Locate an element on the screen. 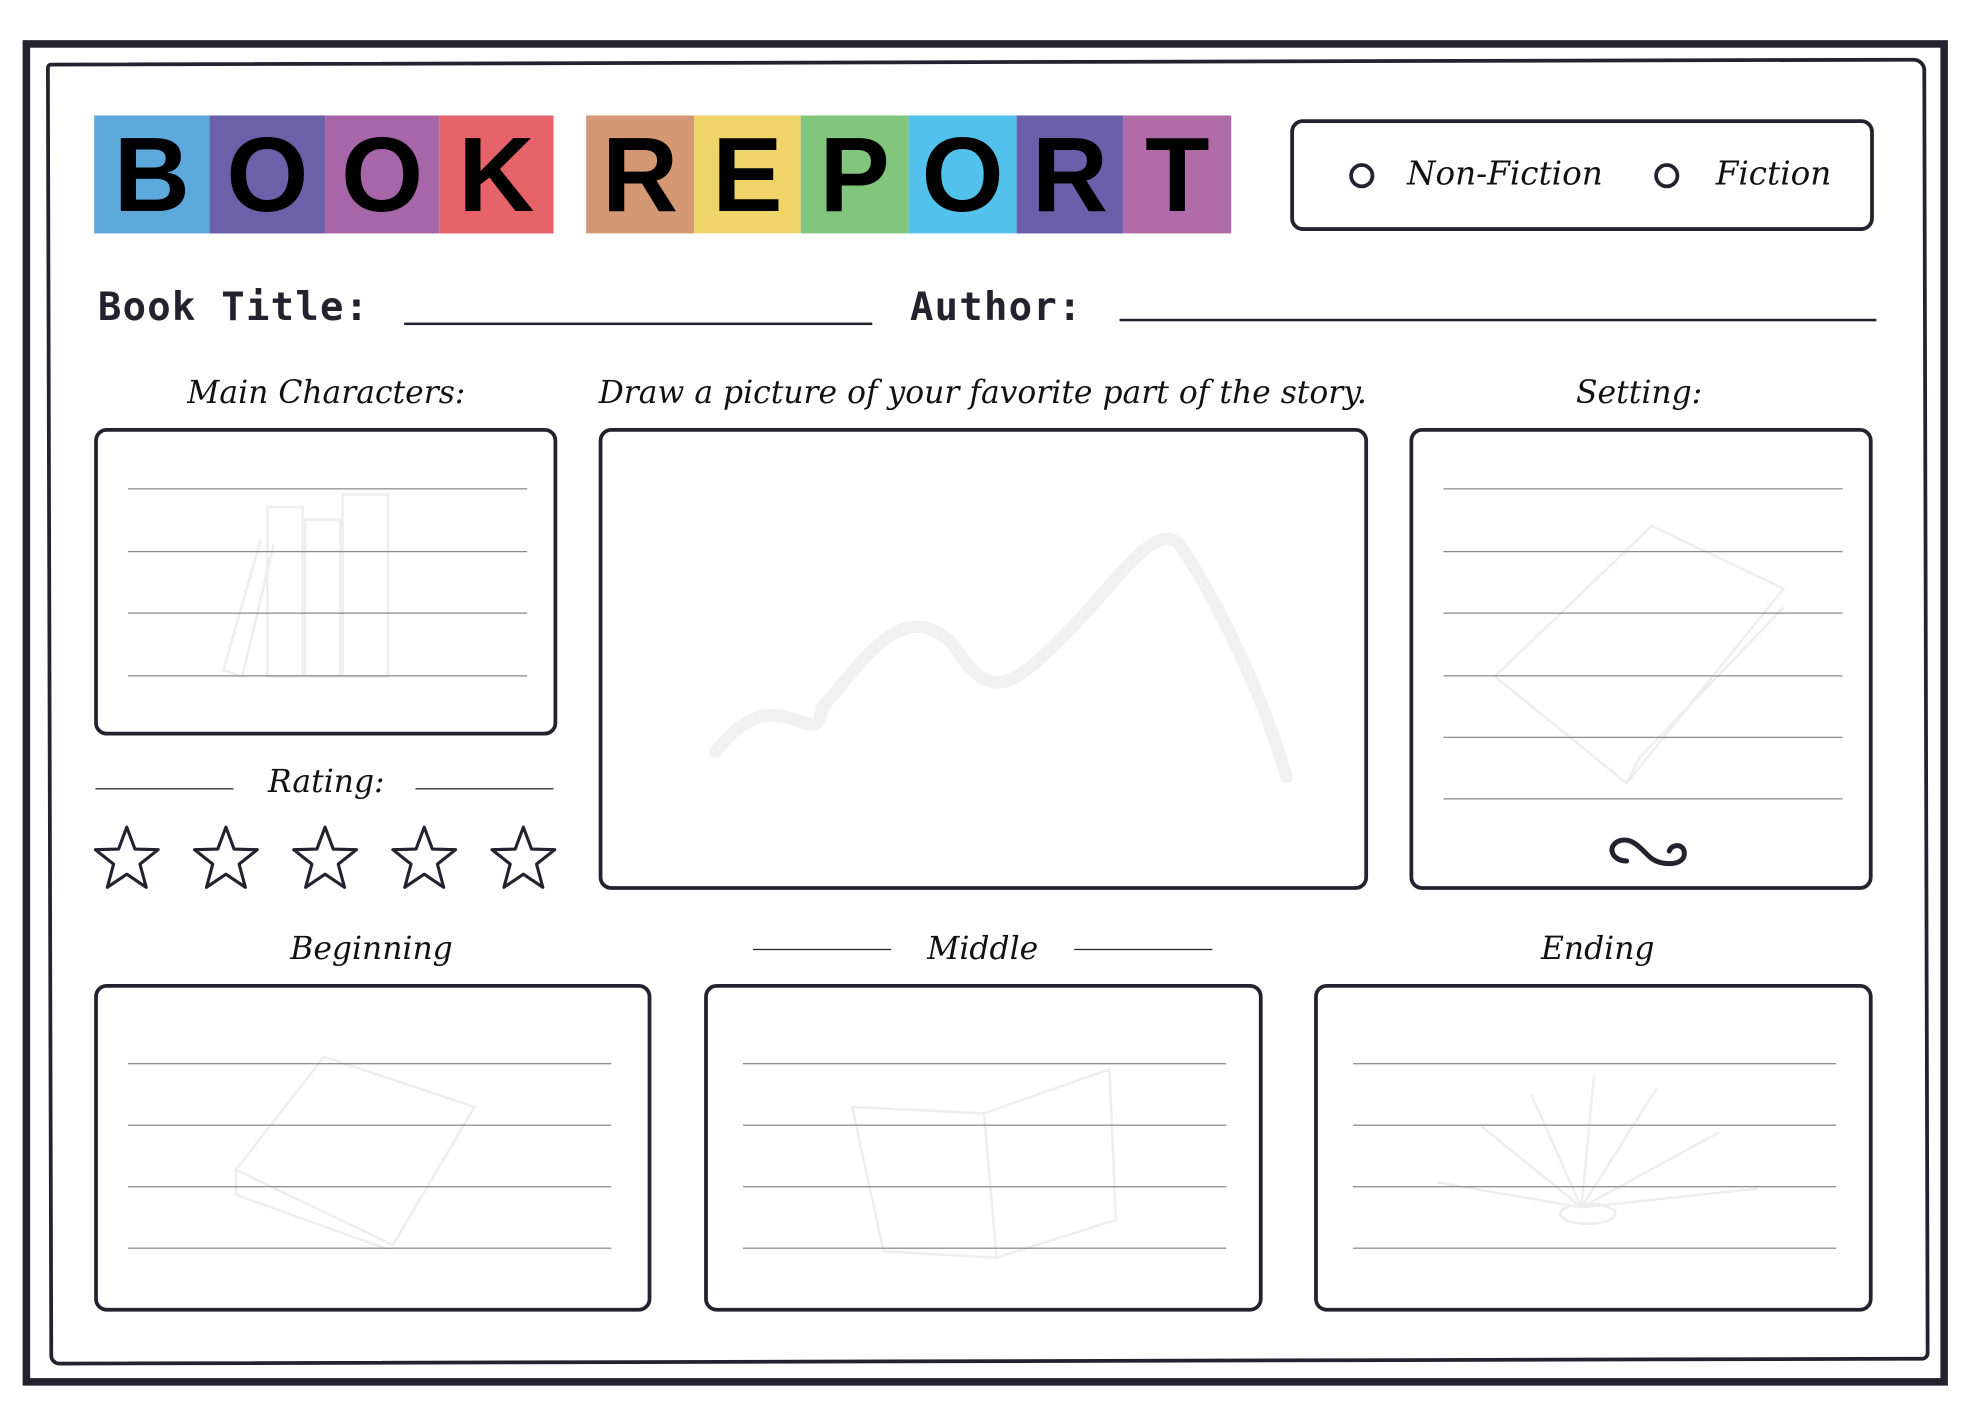  ending-box is located at coordinates (1593, 1147).